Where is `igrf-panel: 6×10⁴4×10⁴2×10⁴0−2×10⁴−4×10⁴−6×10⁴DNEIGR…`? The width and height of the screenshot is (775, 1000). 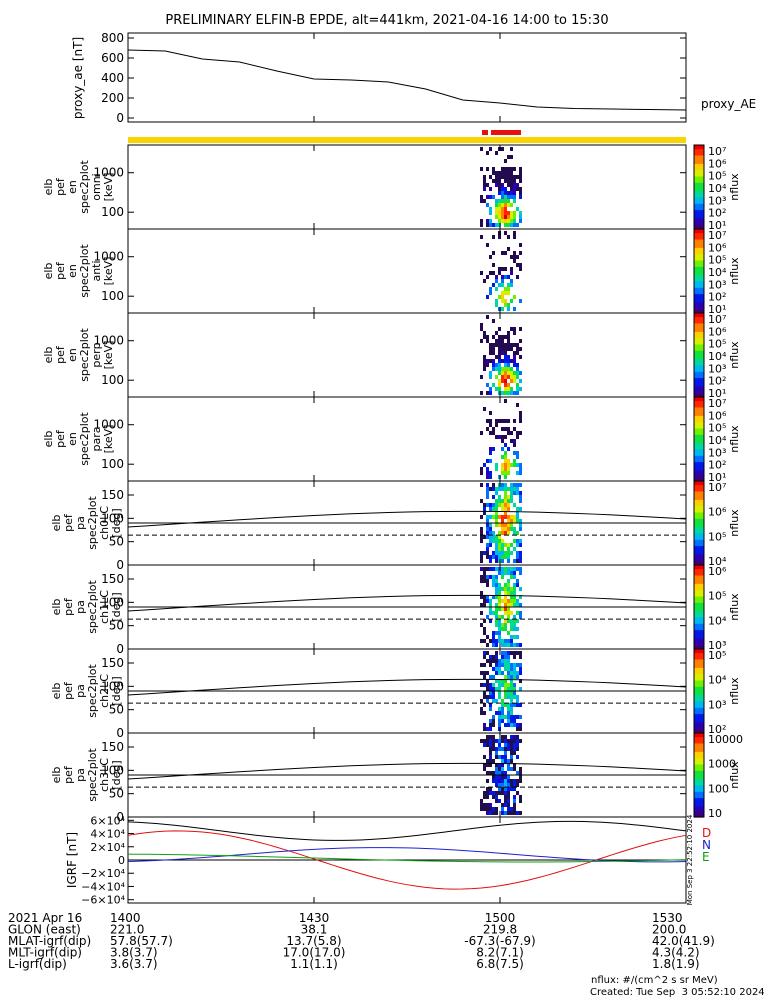 igrf-panel: 6×10⁴4×10⁴2×10⁴0−2×10⁴−4×10⁴−6×10⁴DNEIGR… is located at coordinates (388, 860).